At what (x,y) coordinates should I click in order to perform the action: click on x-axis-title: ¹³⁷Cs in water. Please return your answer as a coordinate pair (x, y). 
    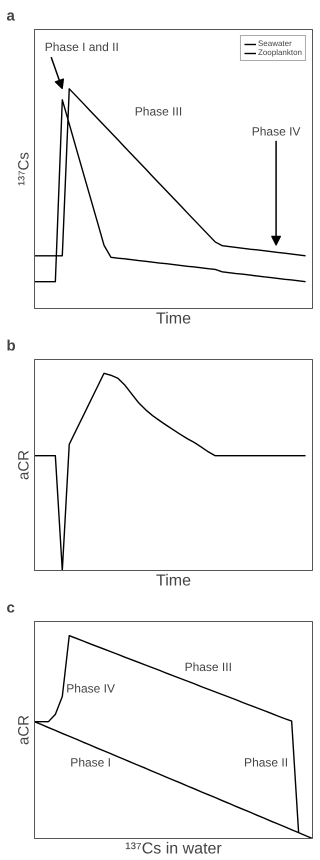
    Looking at the image, I should click on (173, 849).